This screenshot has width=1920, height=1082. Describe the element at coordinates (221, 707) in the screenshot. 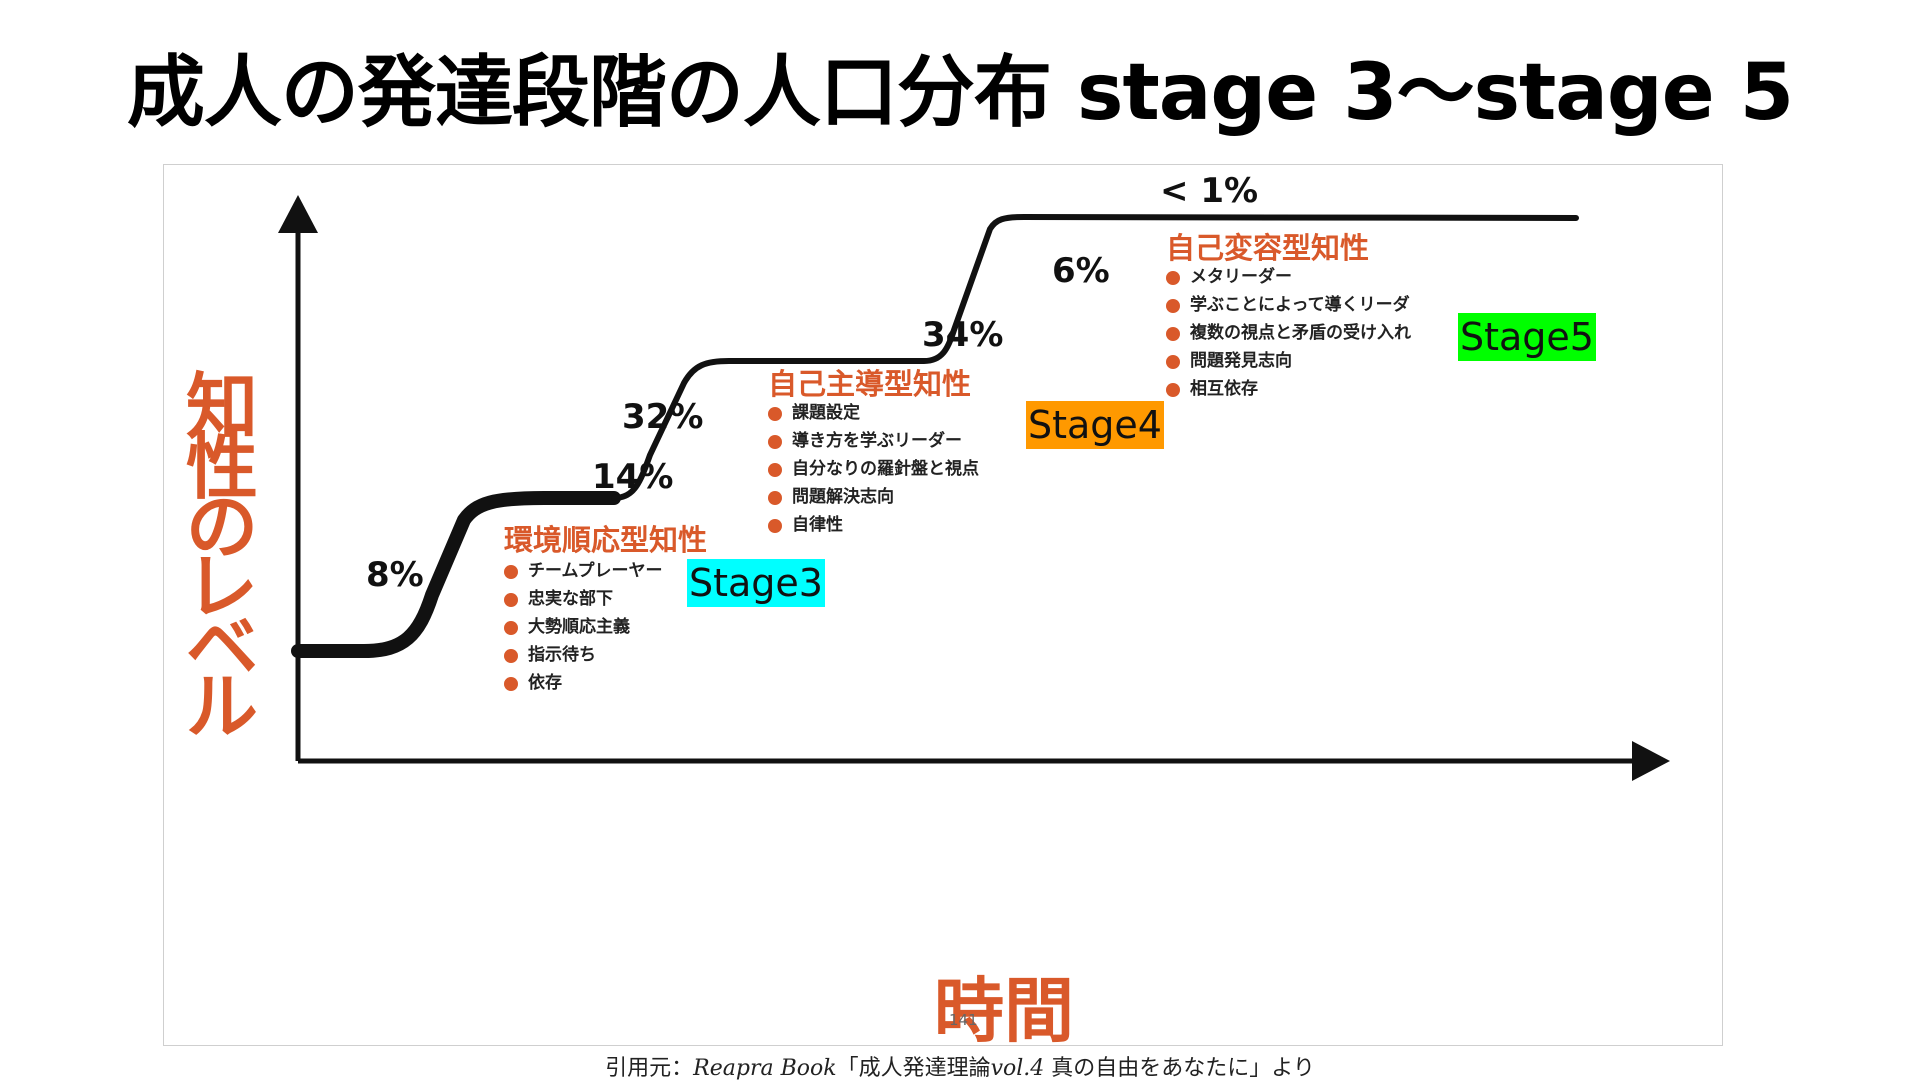

I see `y-axis-char: ル` at that location.